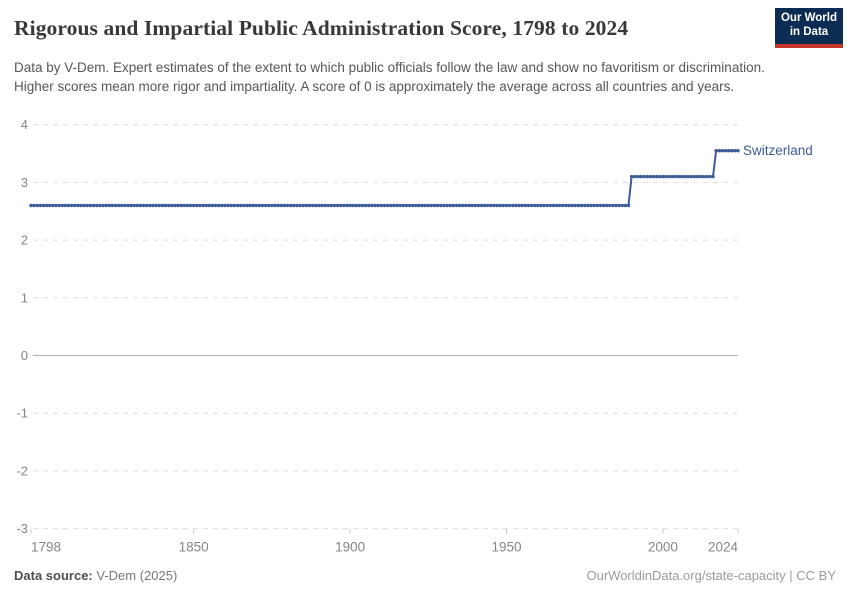 The width and height of the screenshot is (850, 600). I want to click on x-axis-tick-label: 1900, so click(350, 547).